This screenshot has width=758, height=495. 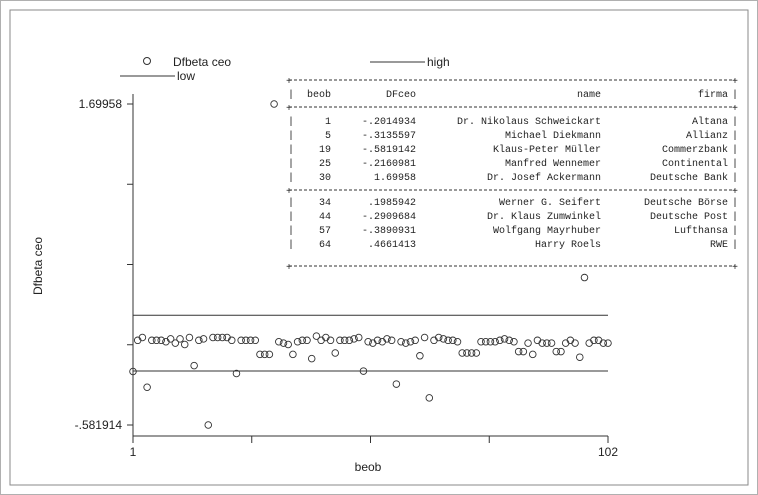 What do you see at coordinates (710, 122) in the screenshot?
I see `listing-cell: Altana` at bounding box center [710, 122].